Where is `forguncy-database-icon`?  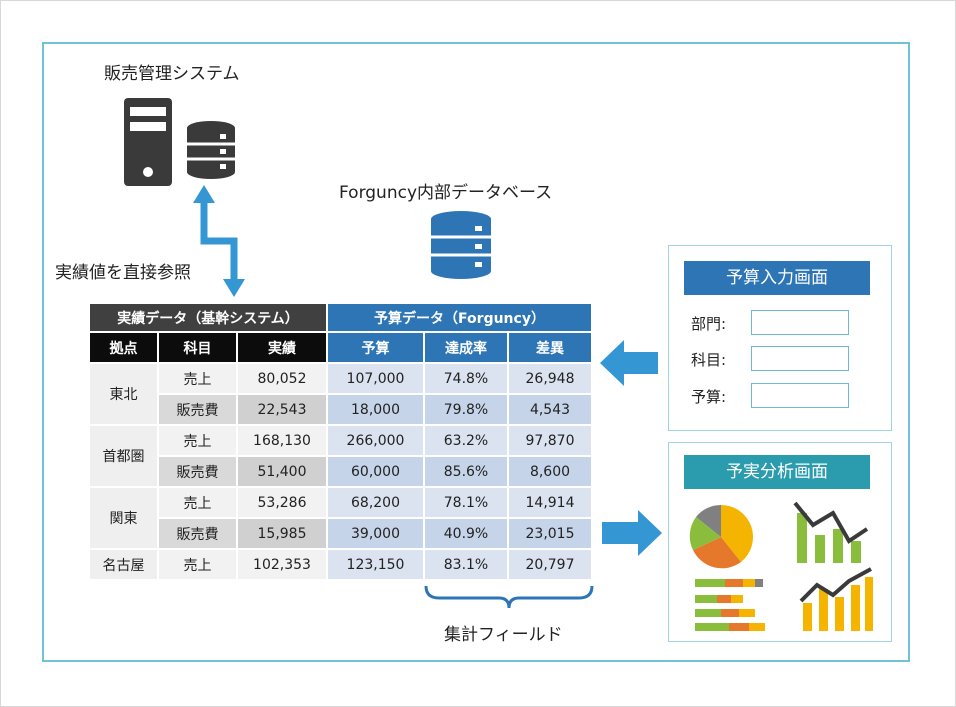
forguncy-database-icon is located at coordinates (461, 245).